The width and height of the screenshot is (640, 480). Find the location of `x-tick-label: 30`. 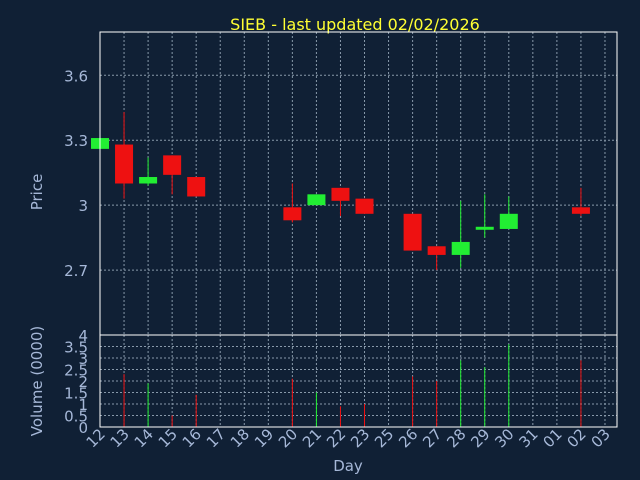

x-tick-label: 30 is located at coordinates (504, 438).